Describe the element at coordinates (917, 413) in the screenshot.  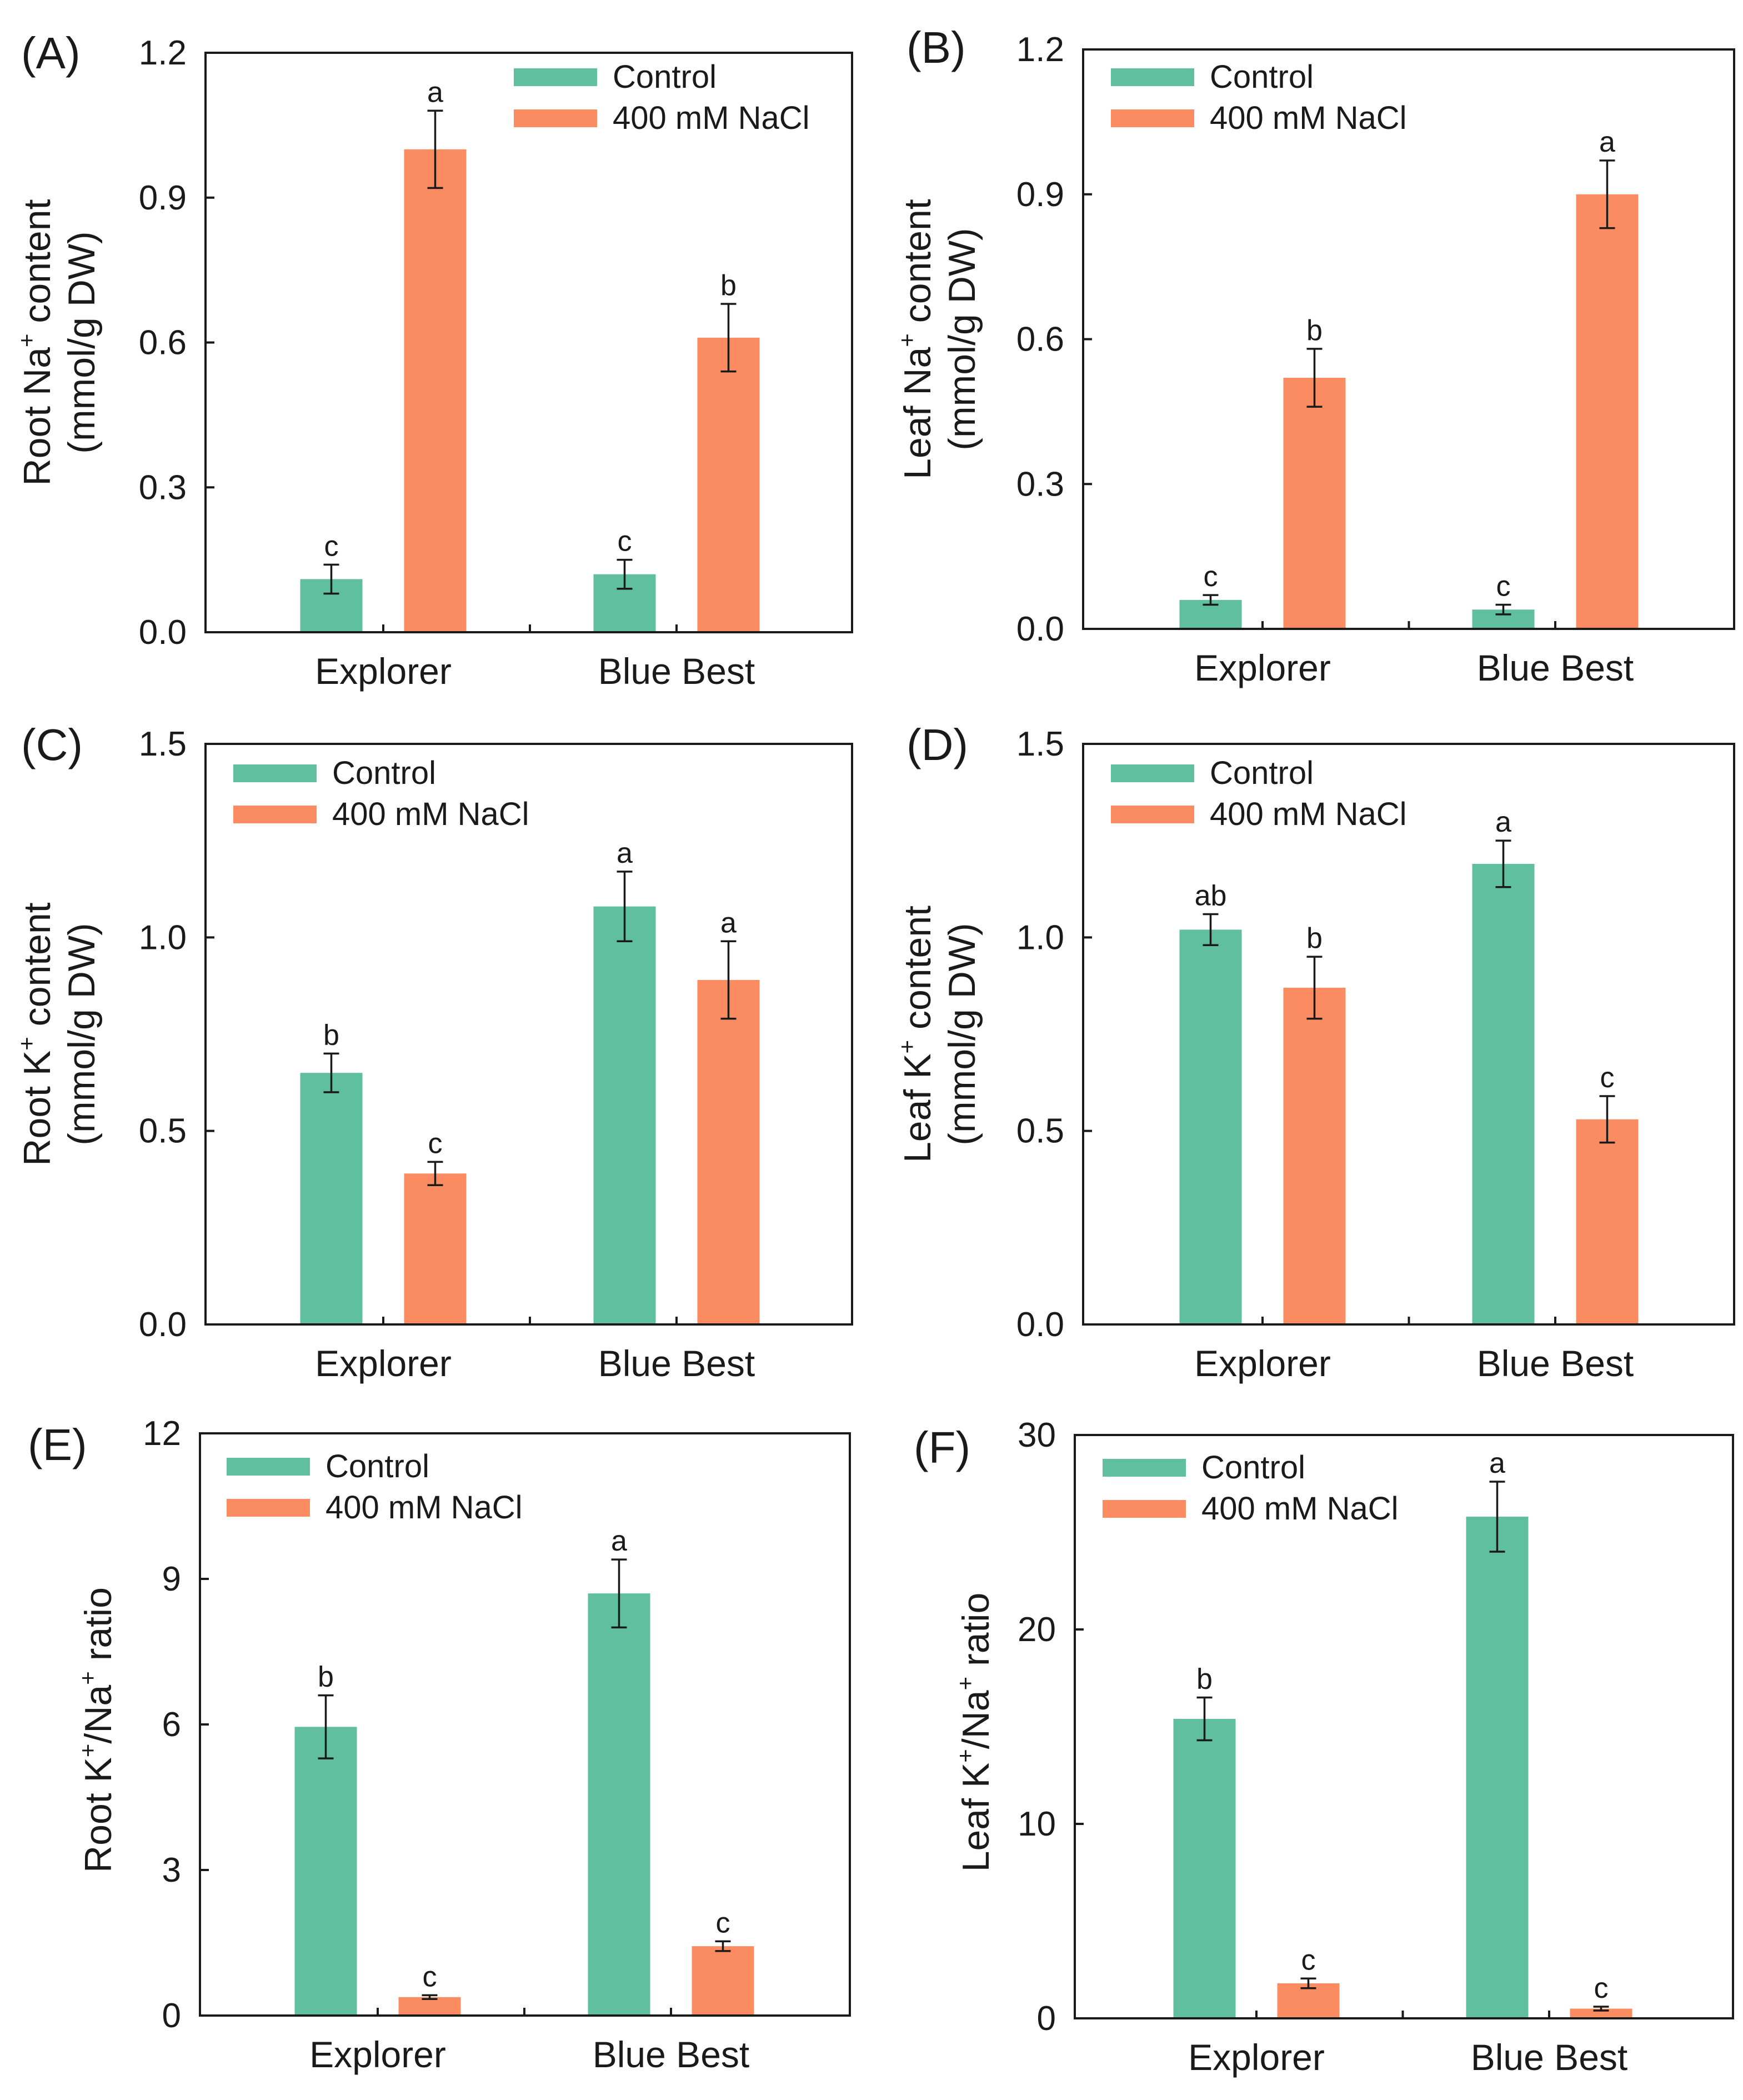
I see `y-axis-label-text: Leaf Na` at that location.